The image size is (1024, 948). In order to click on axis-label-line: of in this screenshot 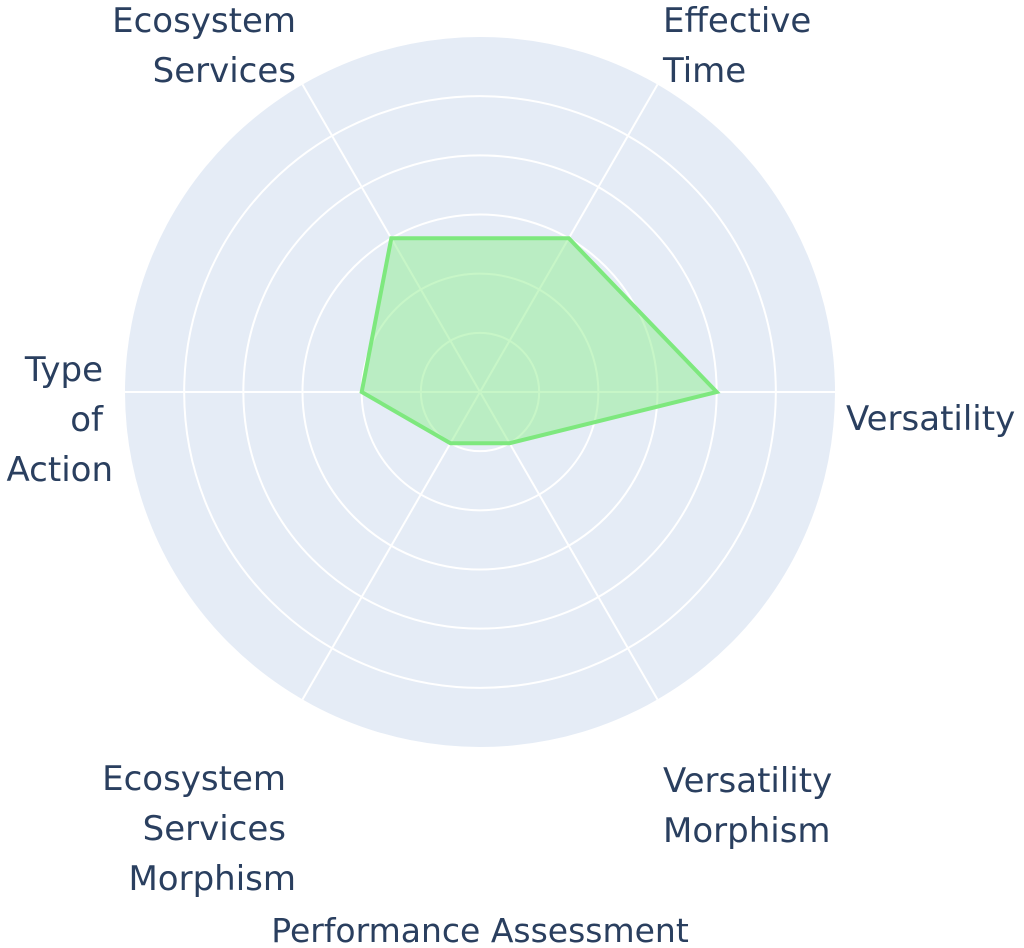, I will do `click(87, 420)`.